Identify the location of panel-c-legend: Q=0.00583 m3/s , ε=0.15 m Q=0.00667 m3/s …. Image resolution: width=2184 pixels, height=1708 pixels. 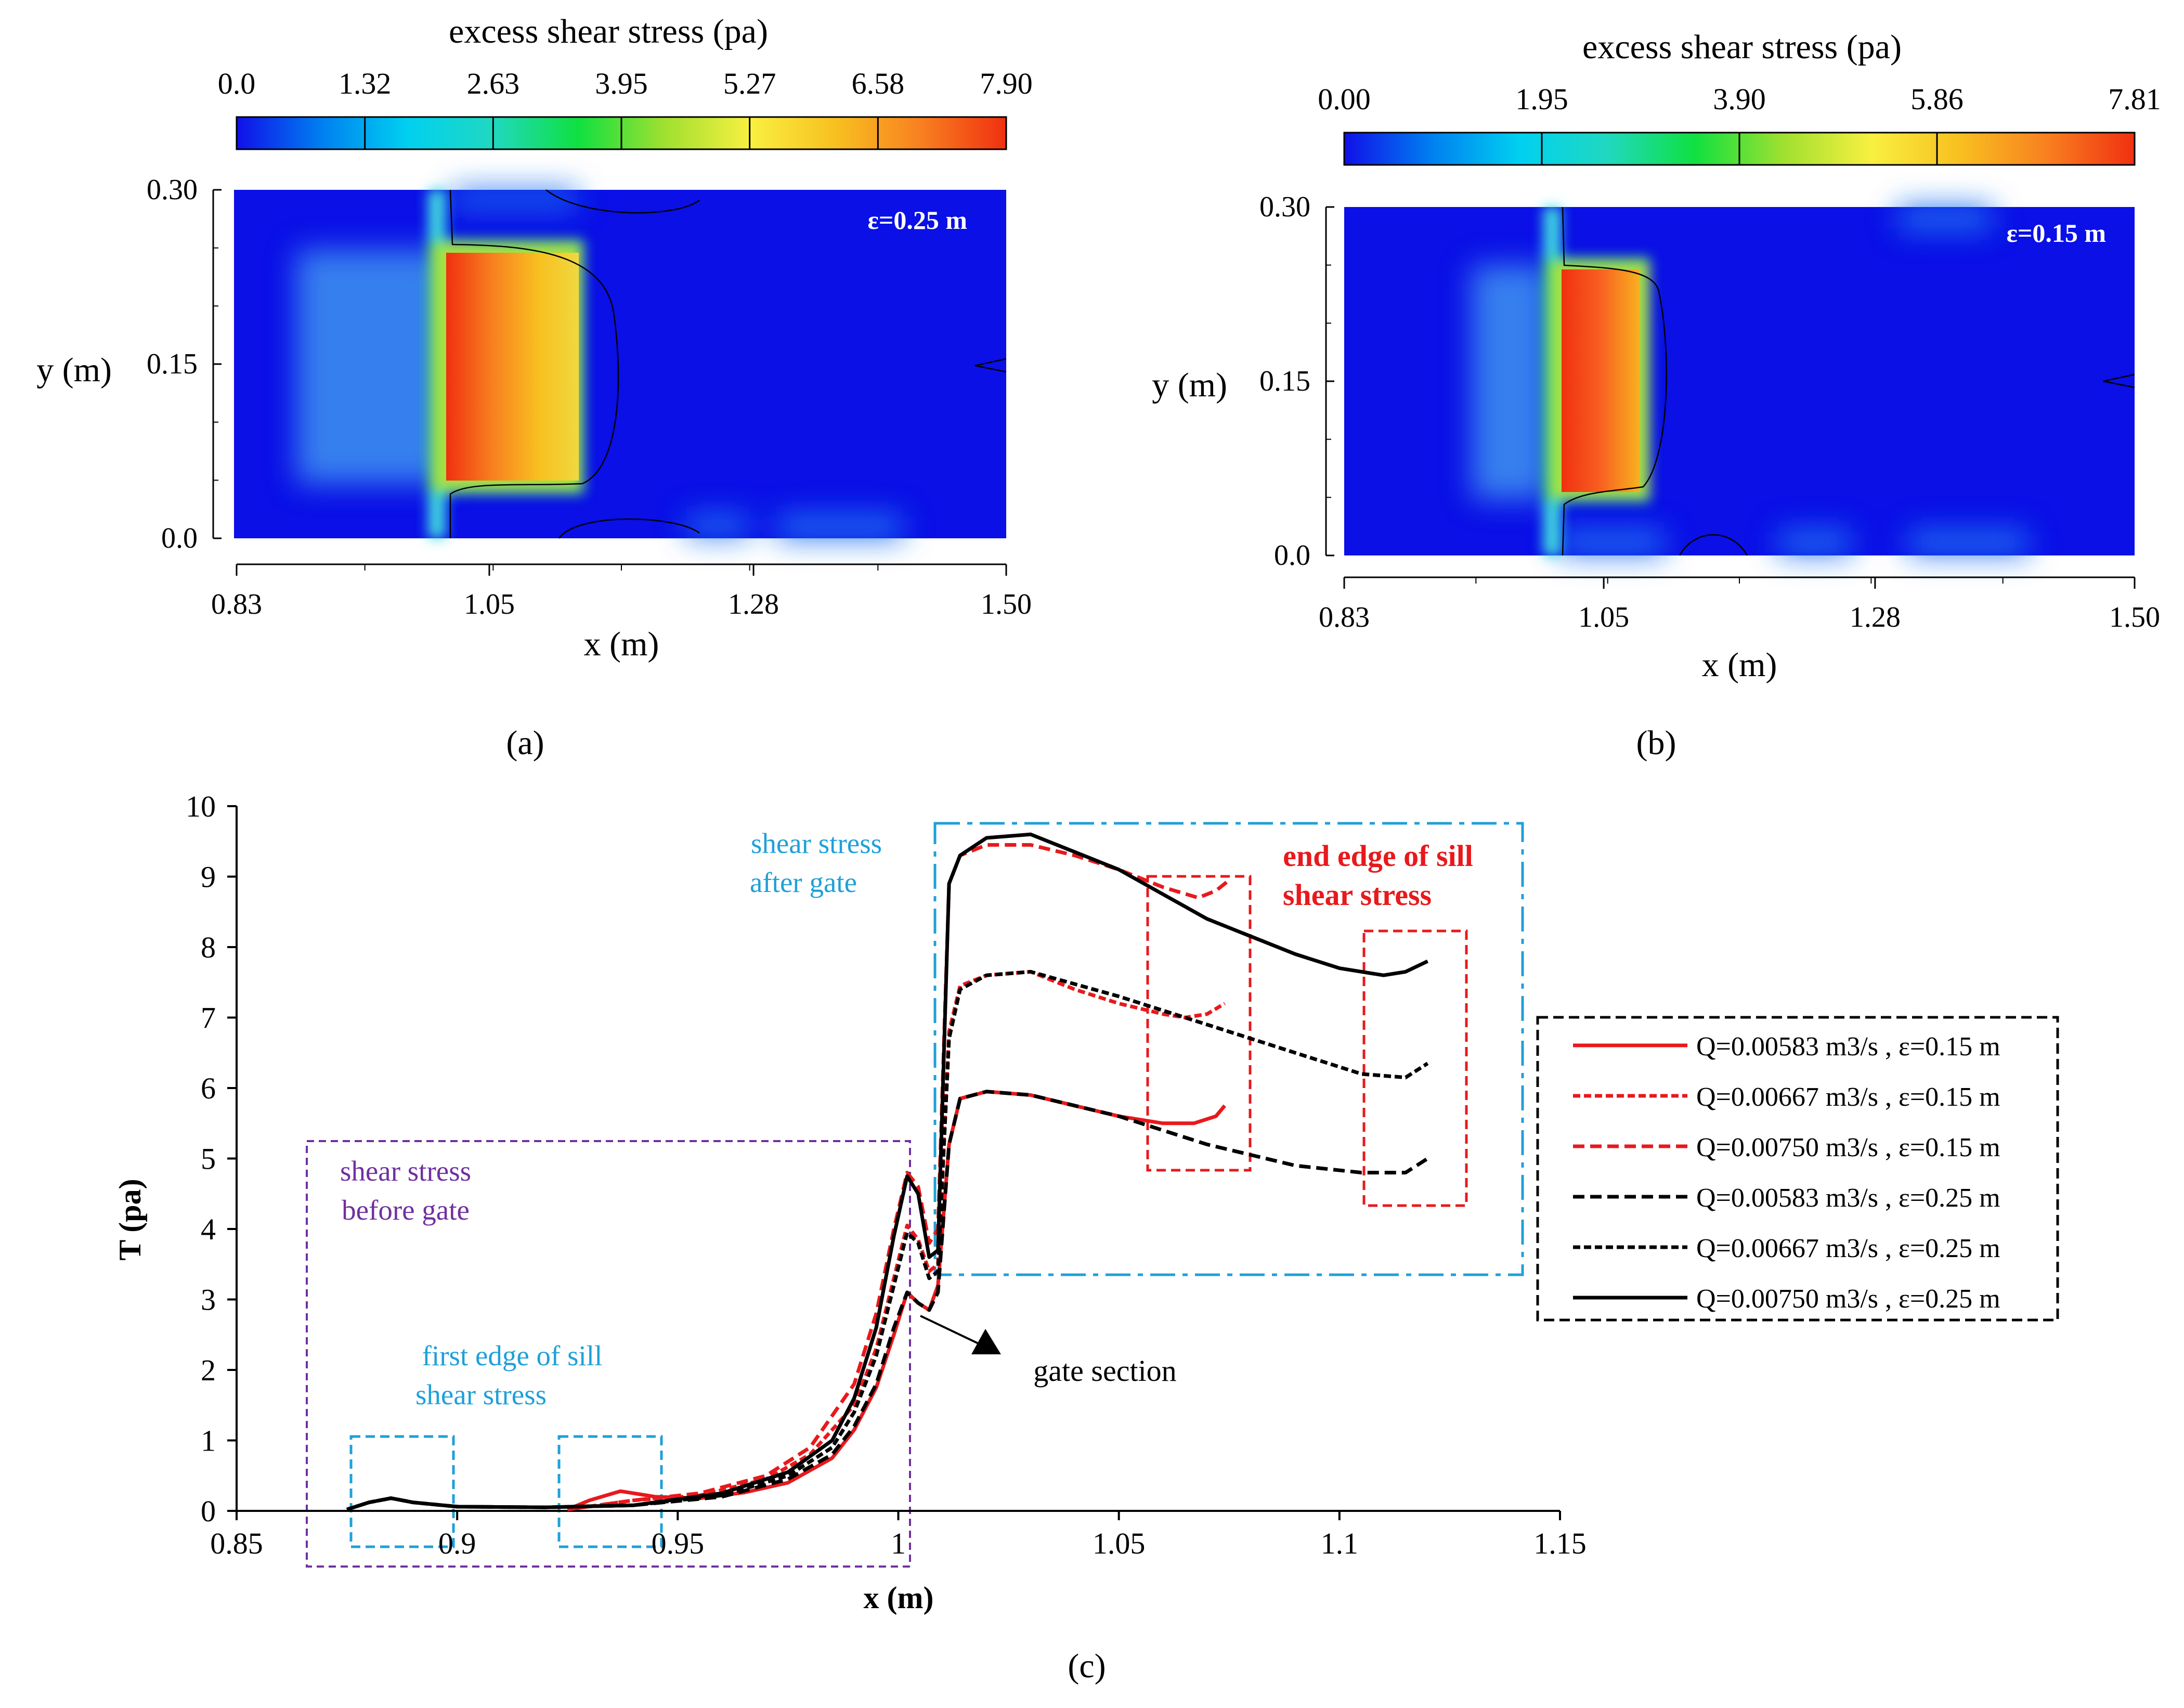
(1798, 1169).